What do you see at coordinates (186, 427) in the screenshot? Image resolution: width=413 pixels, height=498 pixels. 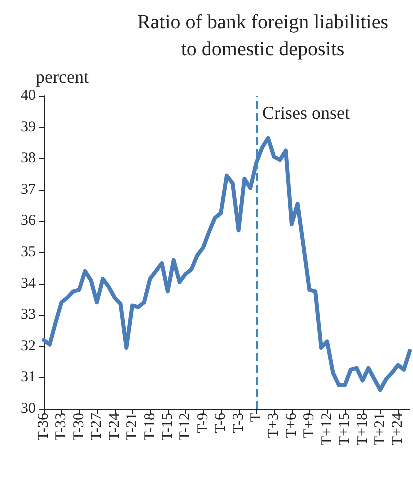 I see `x-tick-label: T-12` at bounding box center [186, 427].